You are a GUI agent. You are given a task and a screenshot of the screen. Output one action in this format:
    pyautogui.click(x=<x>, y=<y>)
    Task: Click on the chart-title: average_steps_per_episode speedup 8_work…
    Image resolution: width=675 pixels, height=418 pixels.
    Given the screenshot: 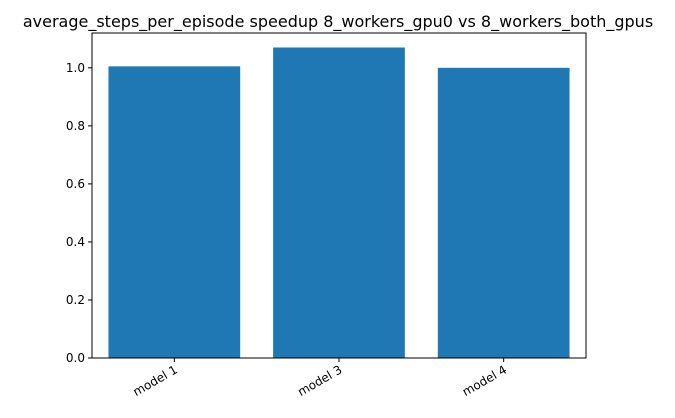 What is the action you would take?
    pyautogui.click(x=338, y=22)
    